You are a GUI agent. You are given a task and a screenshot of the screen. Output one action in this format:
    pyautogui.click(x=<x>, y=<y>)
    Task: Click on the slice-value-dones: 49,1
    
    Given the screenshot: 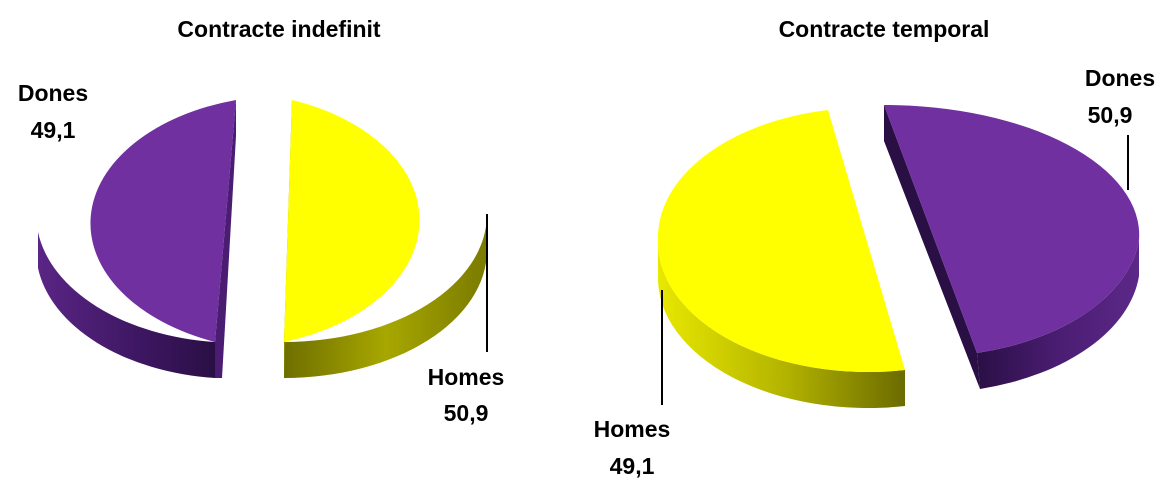 What is the action you would take?
    pyautogui.click(x=53, y=130)
    